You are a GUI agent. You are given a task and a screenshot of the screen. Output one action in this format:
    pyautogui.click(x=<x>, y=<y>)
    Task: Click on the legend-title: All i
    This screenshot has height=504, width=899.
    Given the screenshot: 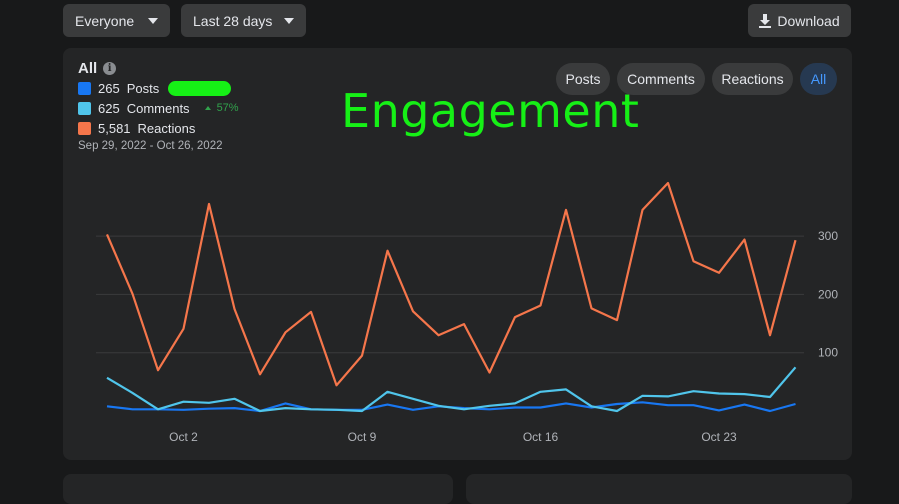 What is the action you would take?
    pyautogui.click(x=97, y=68)
    